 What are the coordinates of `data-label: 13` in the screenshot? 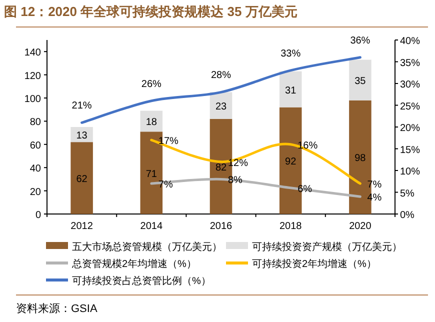 It's located at (82, 136).